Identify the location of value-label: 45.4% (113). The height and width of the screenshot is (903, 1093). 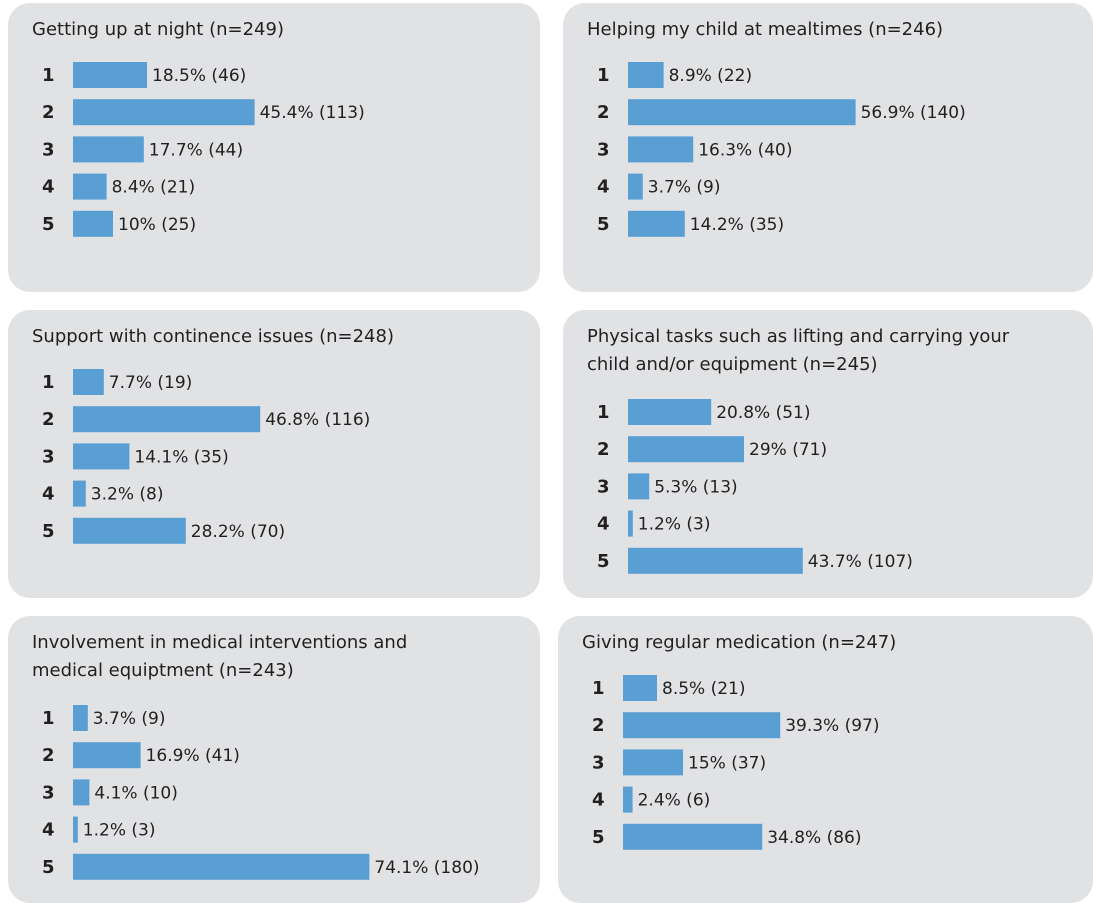
(312, 113).